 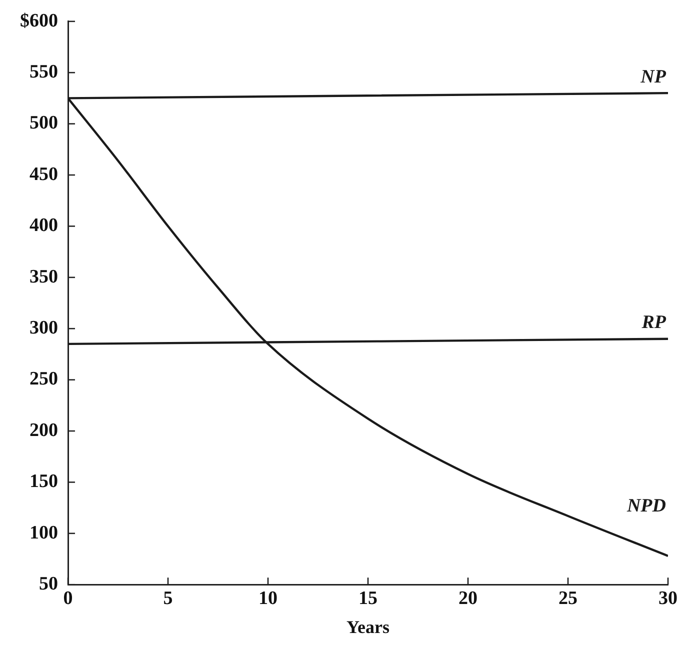 What do you see at coordinates (44, 277) in the screenshot?
I see `y-tick-label: 350` at bounding box center [44, 277].